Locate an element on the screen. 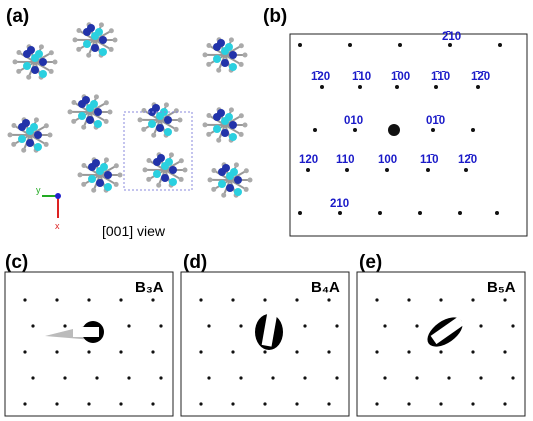 The height and width of the screenshot is (421, 533). miller-index: 210 is located at coordinates (339, 204).